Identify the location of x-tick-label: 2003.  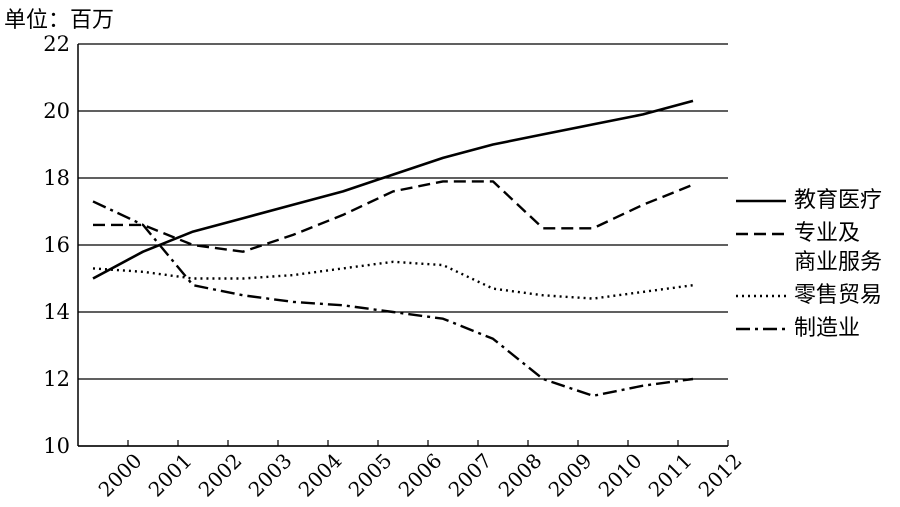
(270, 475).